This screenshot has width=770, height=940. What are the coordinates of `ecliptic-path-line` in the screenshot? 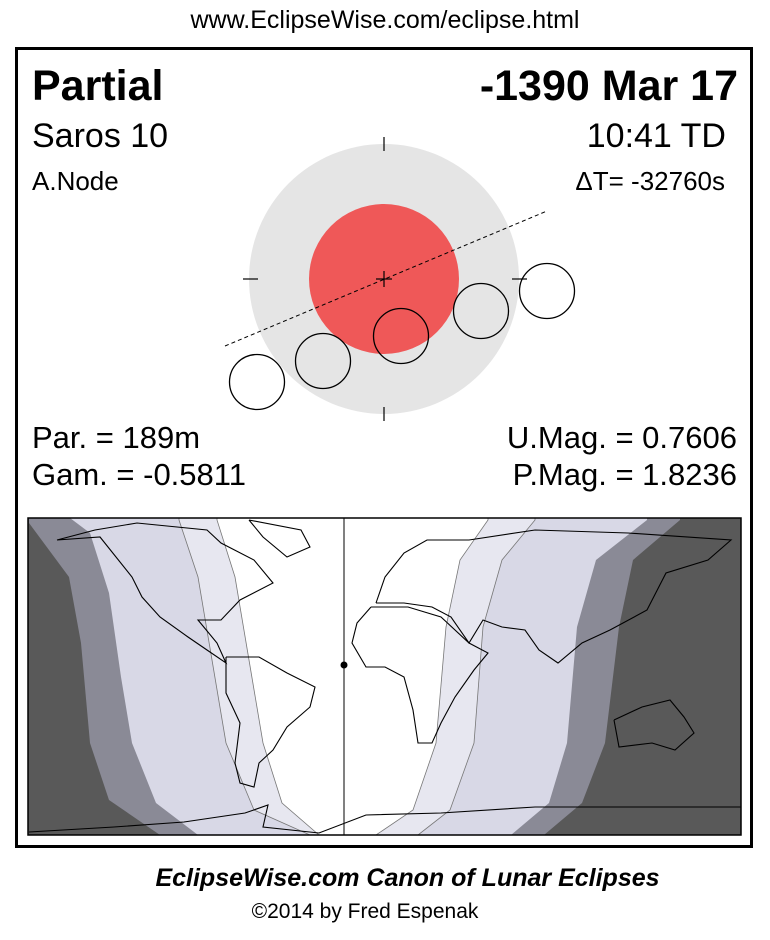 It's located at (386, 278).